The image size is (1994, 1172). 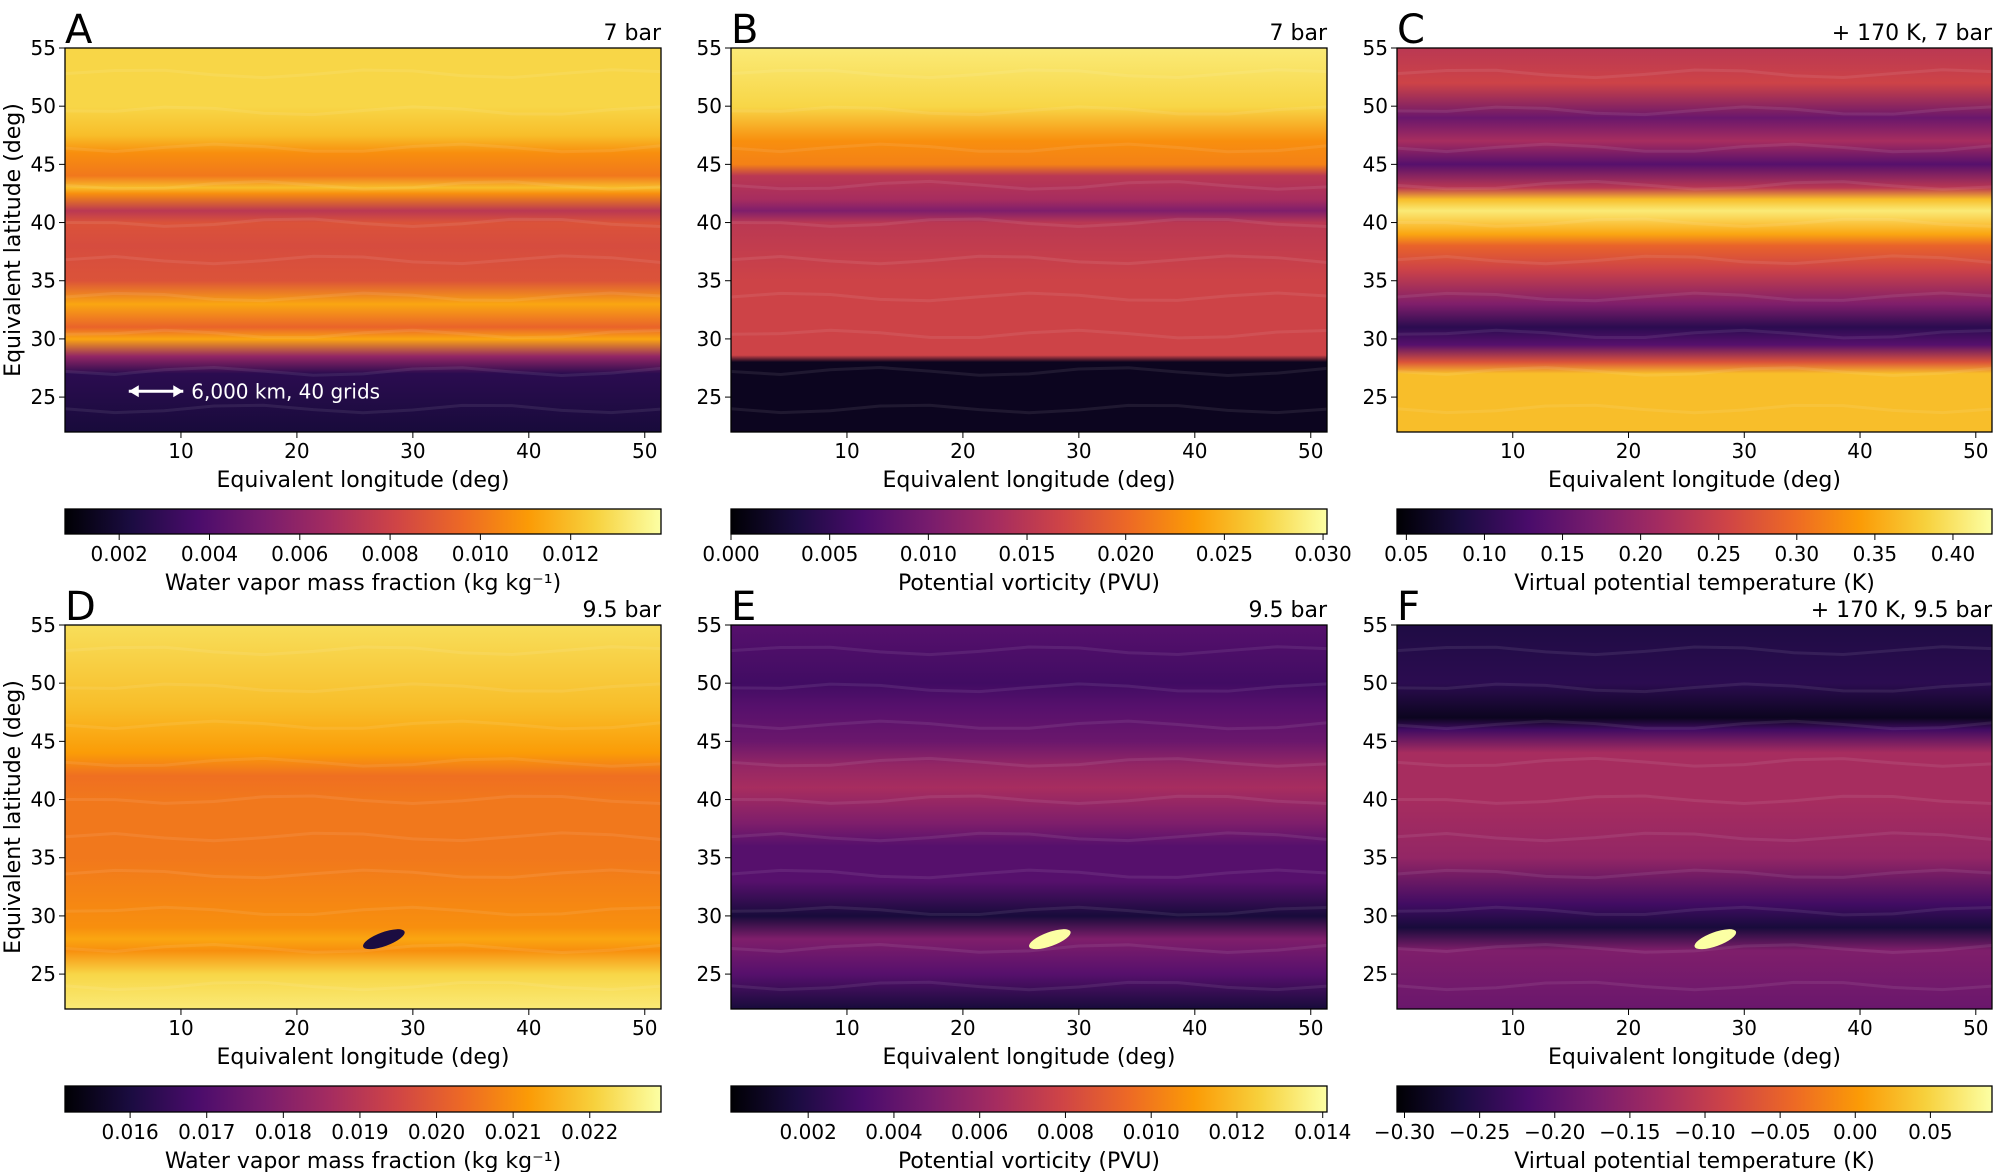 I want to click on colorbar-tick-label: 0.05, so click(x=1406, y=554).